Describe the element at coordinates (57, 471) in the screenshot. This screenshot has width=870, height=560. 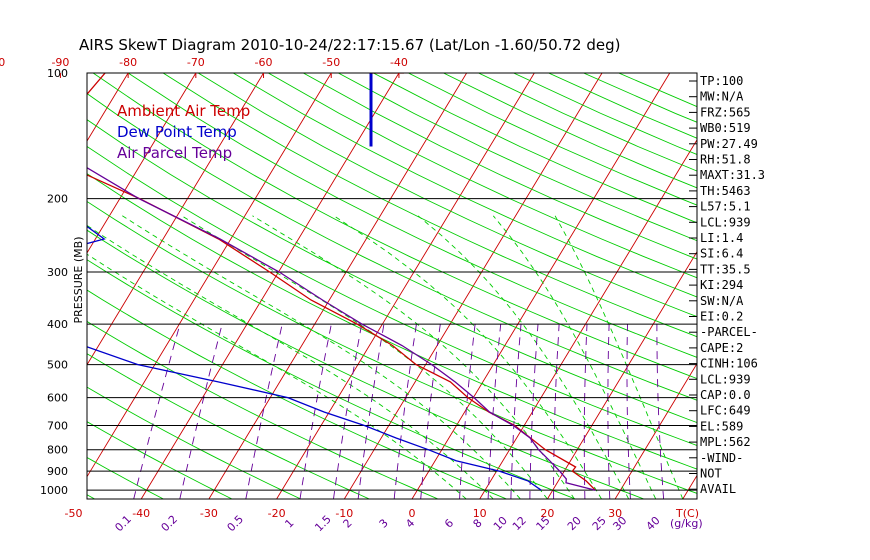
I see `pressure-tick-label: 900` at that location.